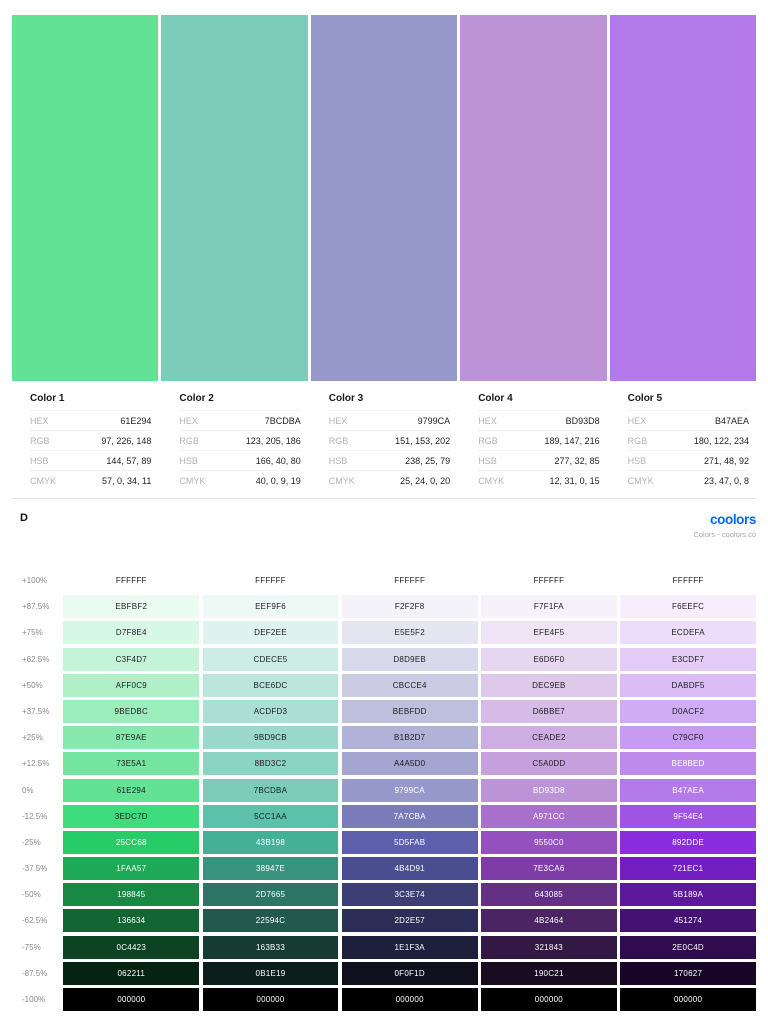 This screenshot has height=1024, width=768. I want to click on shade-cell: E5E5F2, so click(409, 633).